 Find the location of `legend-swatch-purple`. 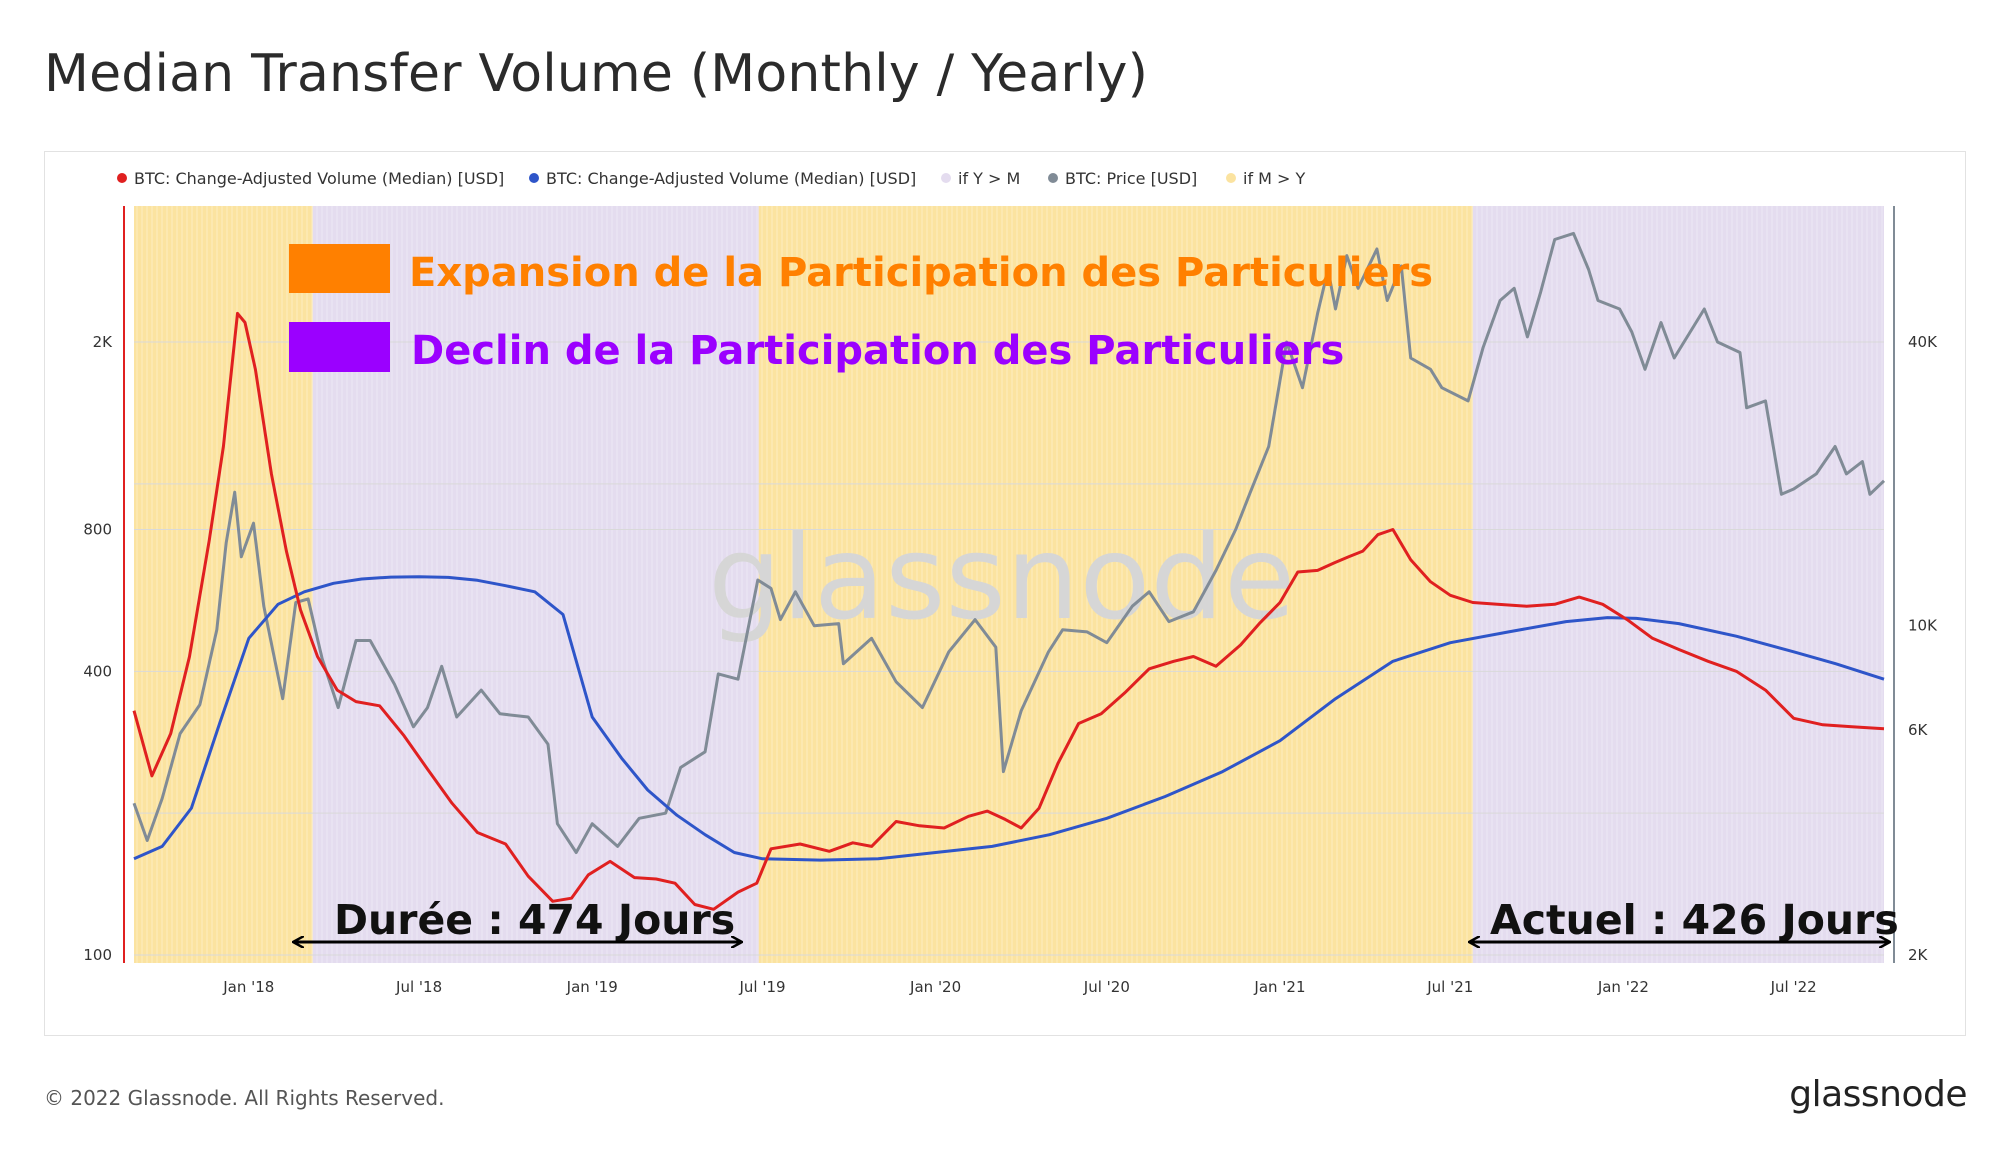

legend-swatch-purple is located at coordinates (946, 178).